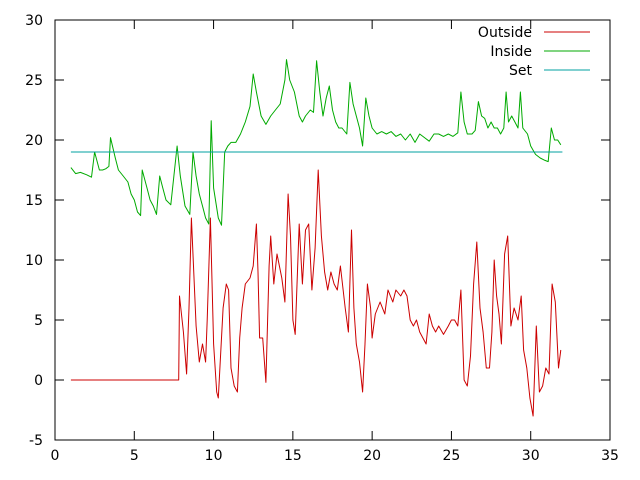  Describe the element at coordinates (505, 33) in the screenshot. I see `legend-label-outside: Outside` at that location.